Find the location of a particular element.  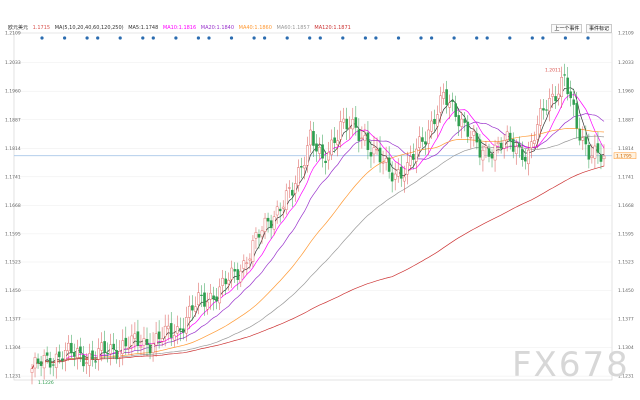

y-tick-right: 1.2109 is located at coordinates (626, 34).